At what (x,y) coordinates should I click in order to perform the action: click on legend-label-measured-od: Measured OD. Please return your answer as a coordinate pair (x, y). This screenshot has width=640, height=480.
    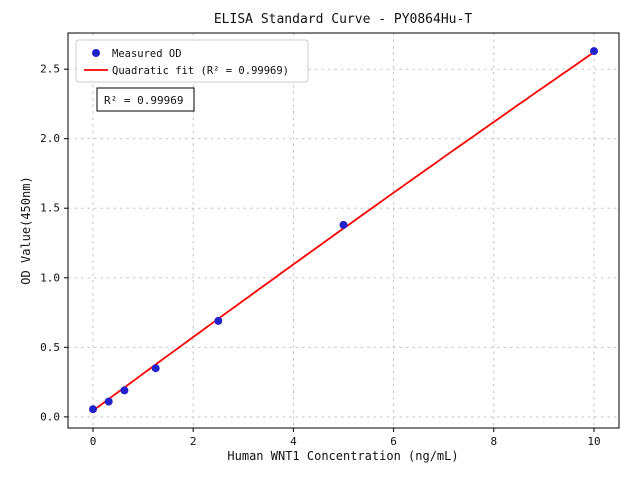
    Looking at the image, I should click on (147, 54).